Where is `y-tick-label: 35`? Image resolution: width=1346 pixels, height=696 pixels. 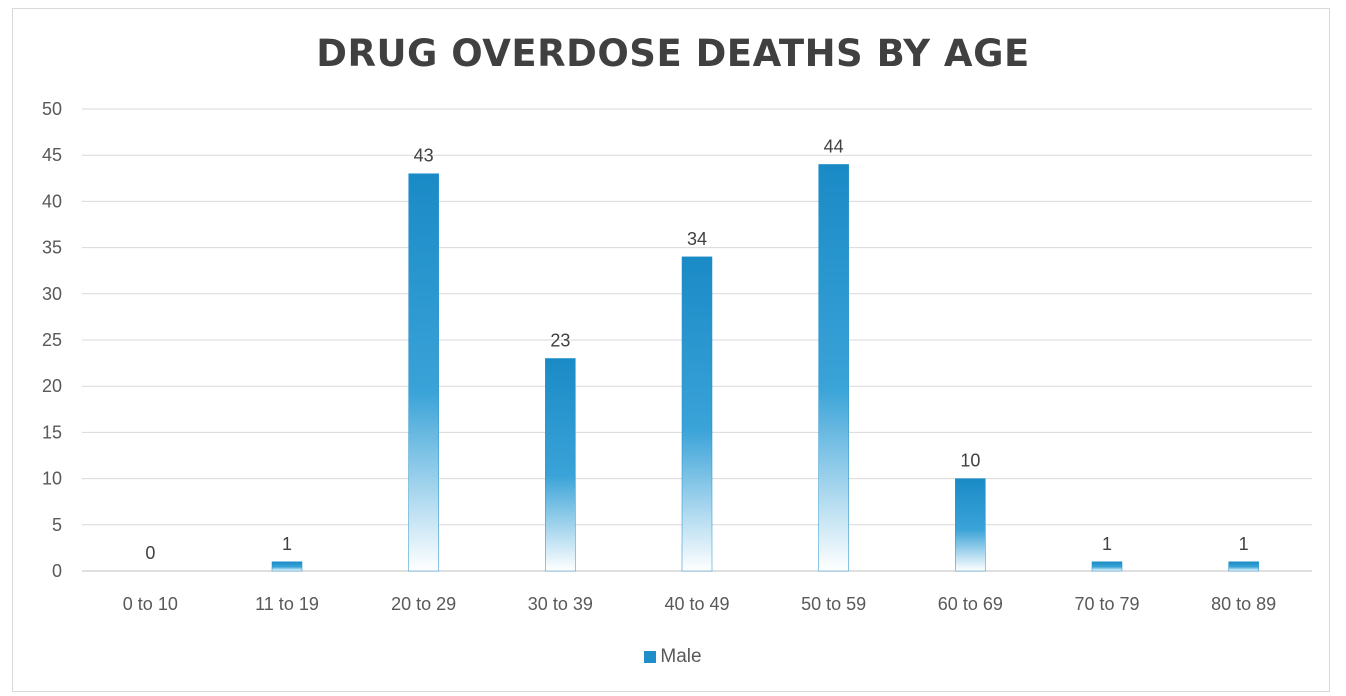 y-tick-label: 35 is located at coordinates (52, 248).